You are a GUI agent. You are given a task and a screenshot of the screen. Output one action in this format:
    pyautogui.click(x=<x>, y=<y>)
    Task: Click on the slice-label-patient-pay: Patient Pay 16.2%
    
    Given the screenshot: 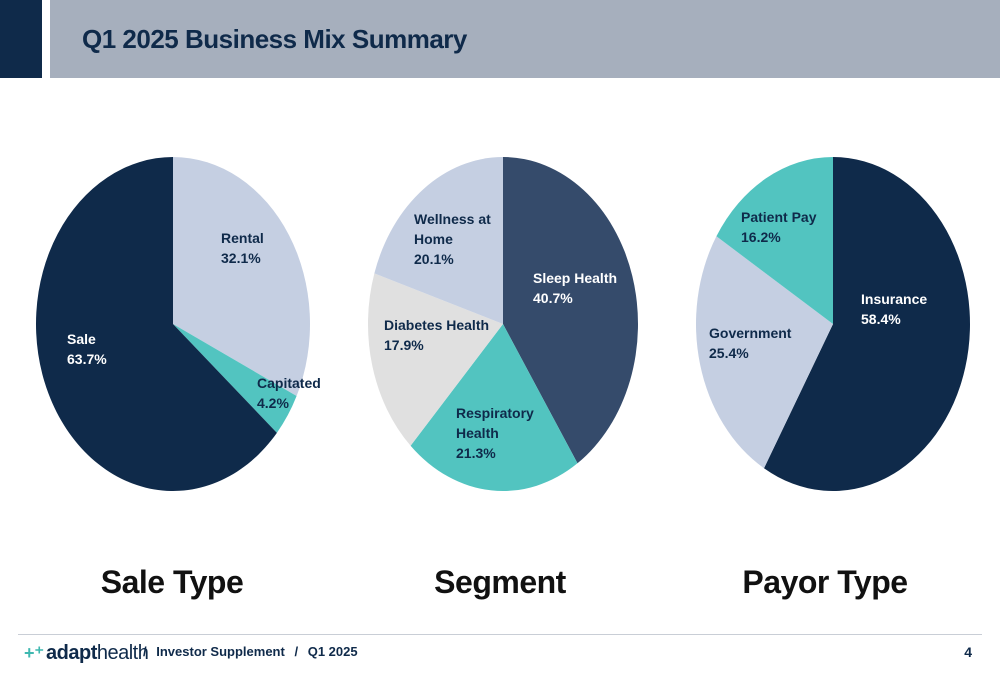 What is the action you would take?
    pyautogui.click(x=779, y=227)
    